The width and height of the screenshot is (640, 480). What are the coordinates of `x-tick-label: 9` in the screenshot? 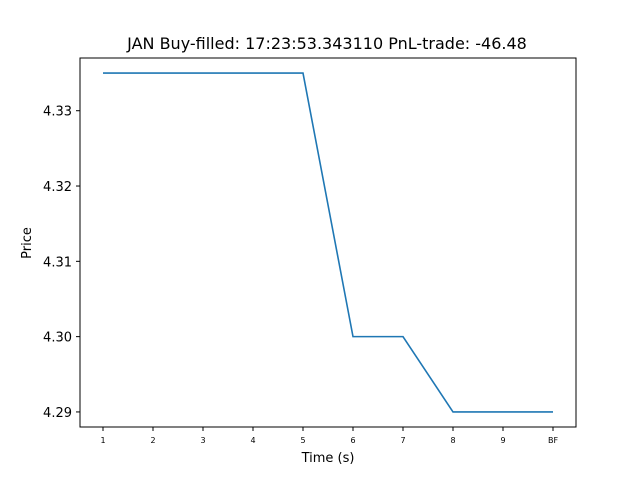 It's located at (502, 440).